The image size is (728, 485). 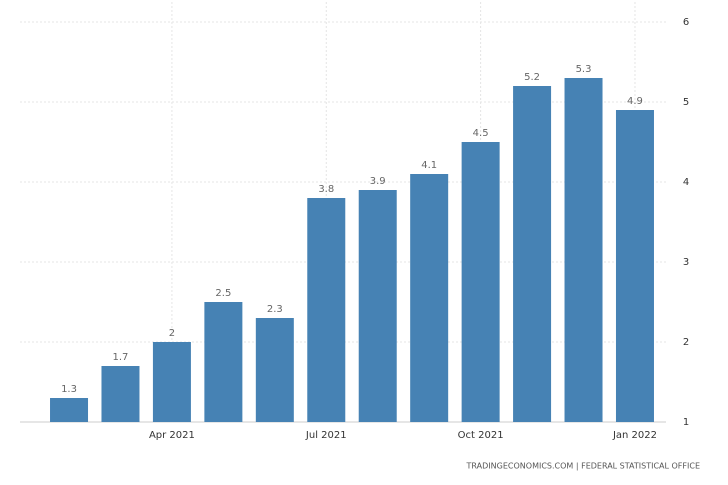 I want to click on value-label: 2, so click(x=172, y=333).